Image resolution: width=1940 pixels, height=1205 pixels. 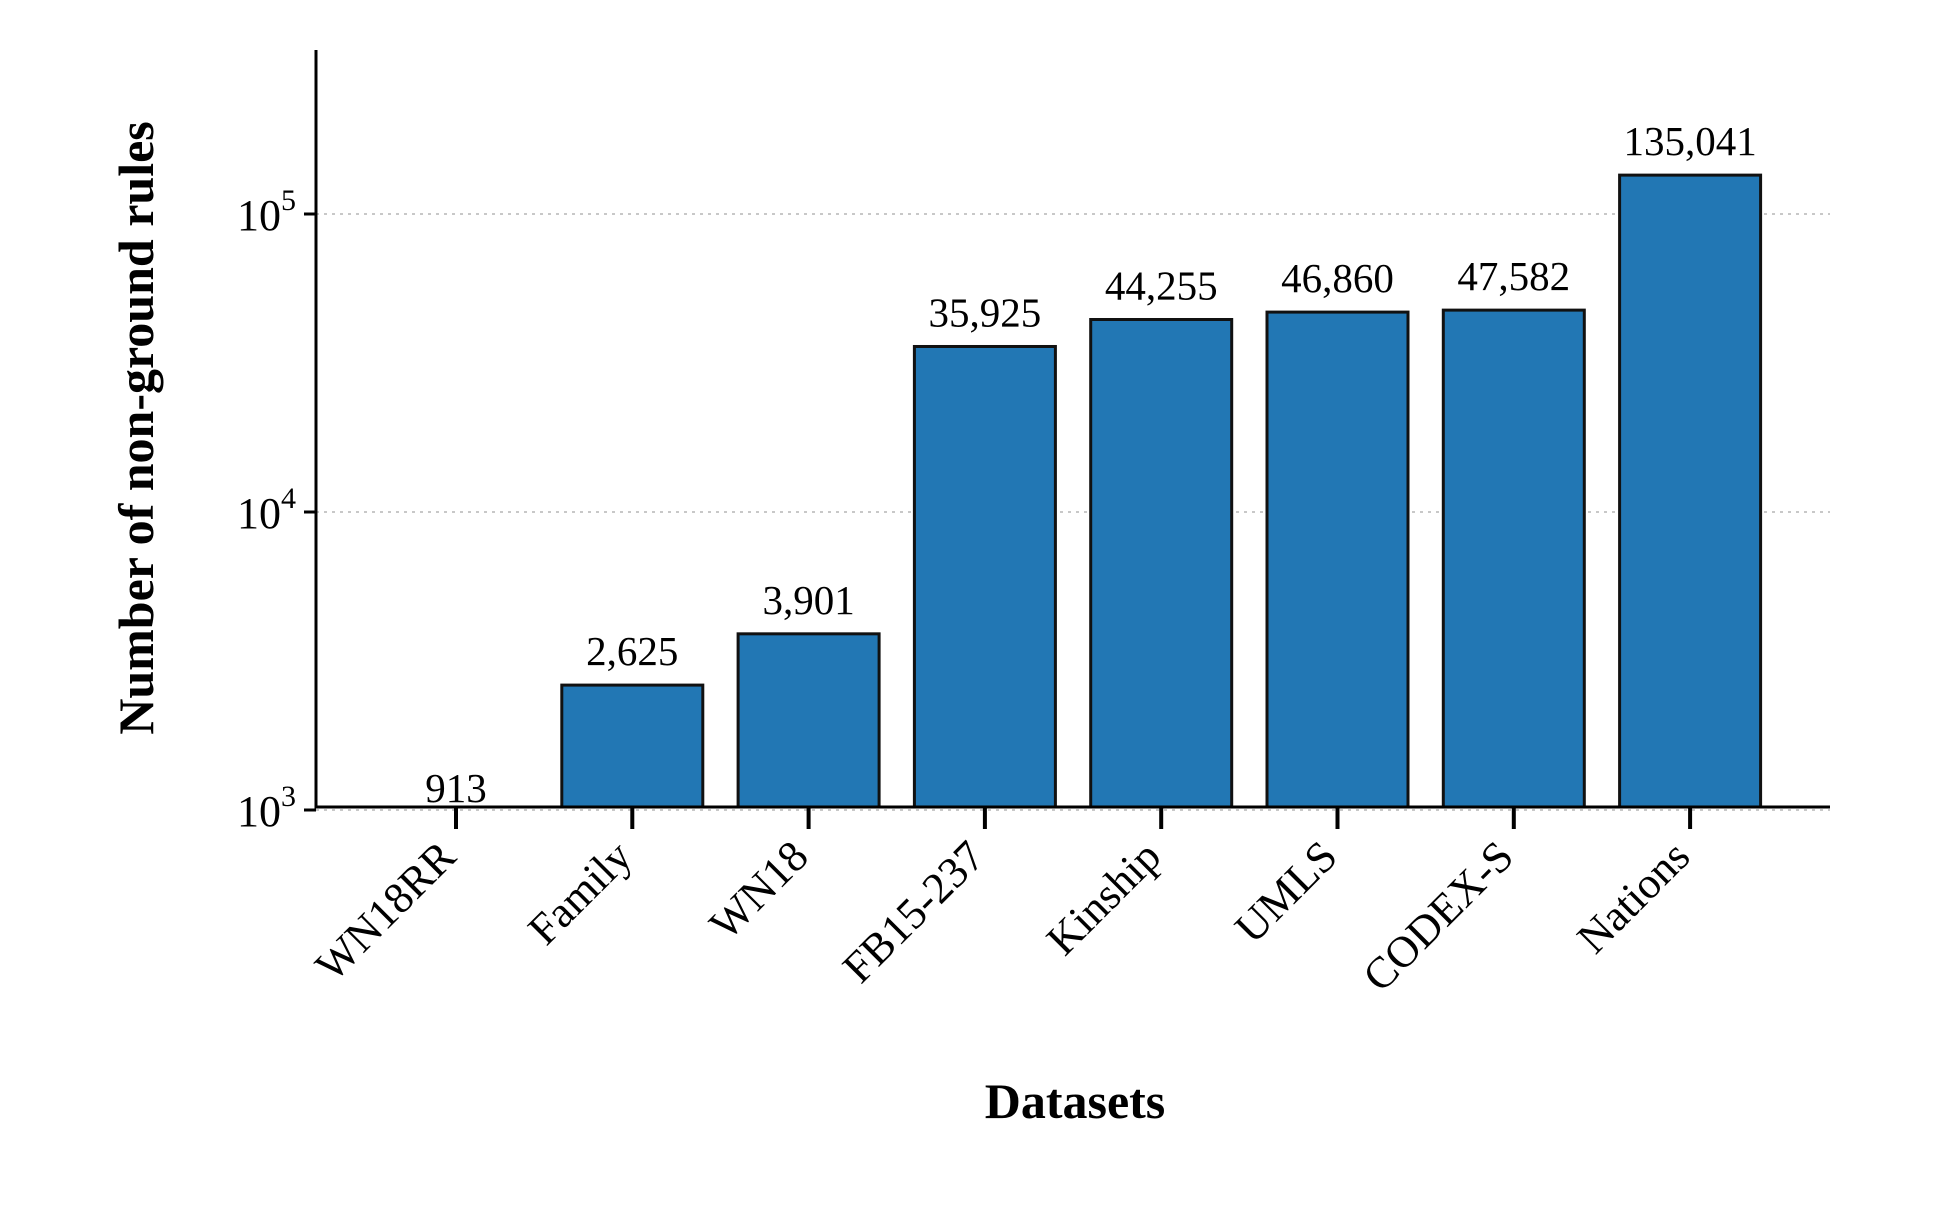 I want to click on y-tick-label: 10⁵, so click(x=266, y=212).